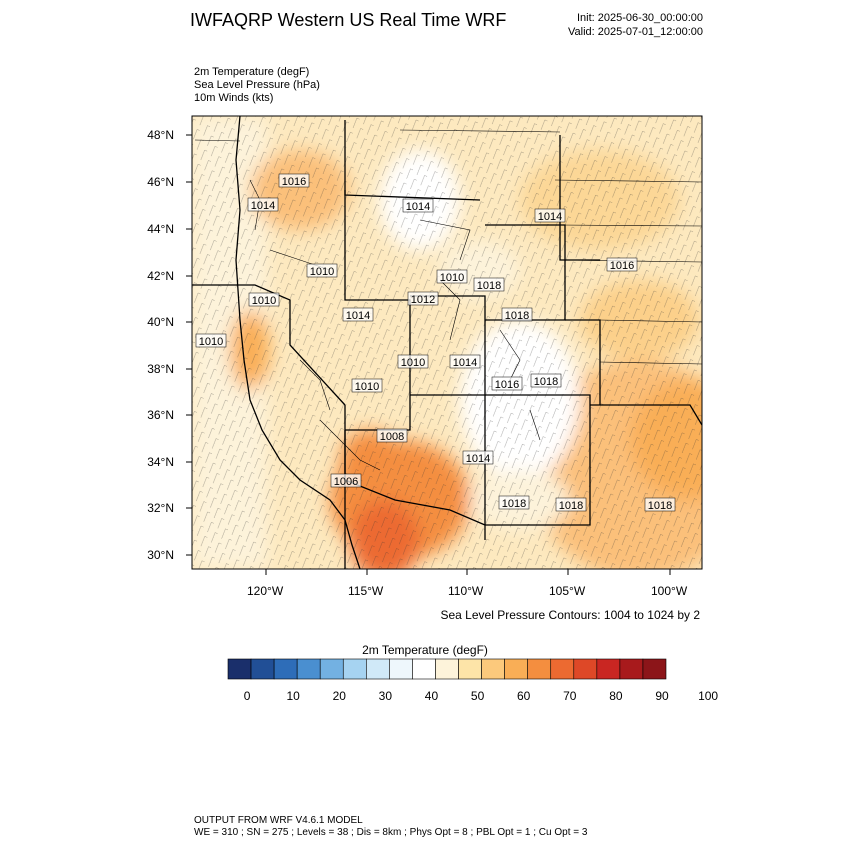  What do you see at coordinates (567, 591) in the screenshot?
I see `lon-label-105w: 105°W` at bounding box center [567, 591].